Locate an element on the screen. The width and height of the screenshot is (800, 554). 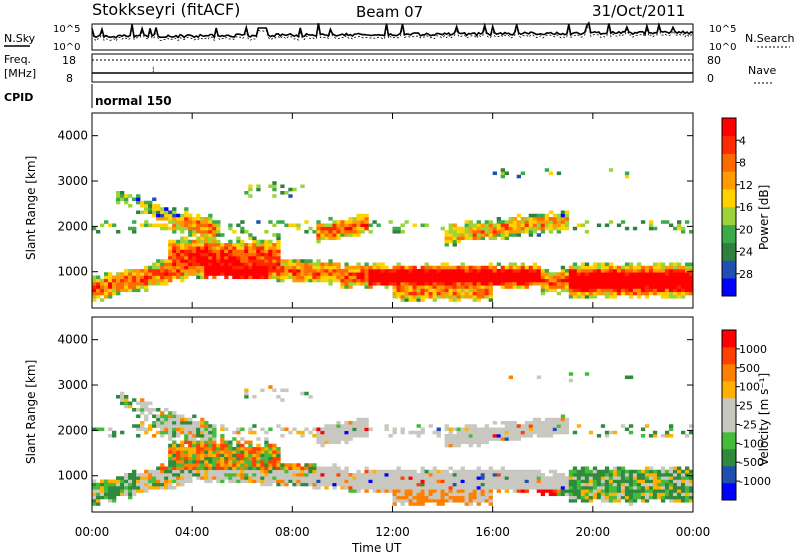
colorbar-swatch is located at coordinates (729, 251).